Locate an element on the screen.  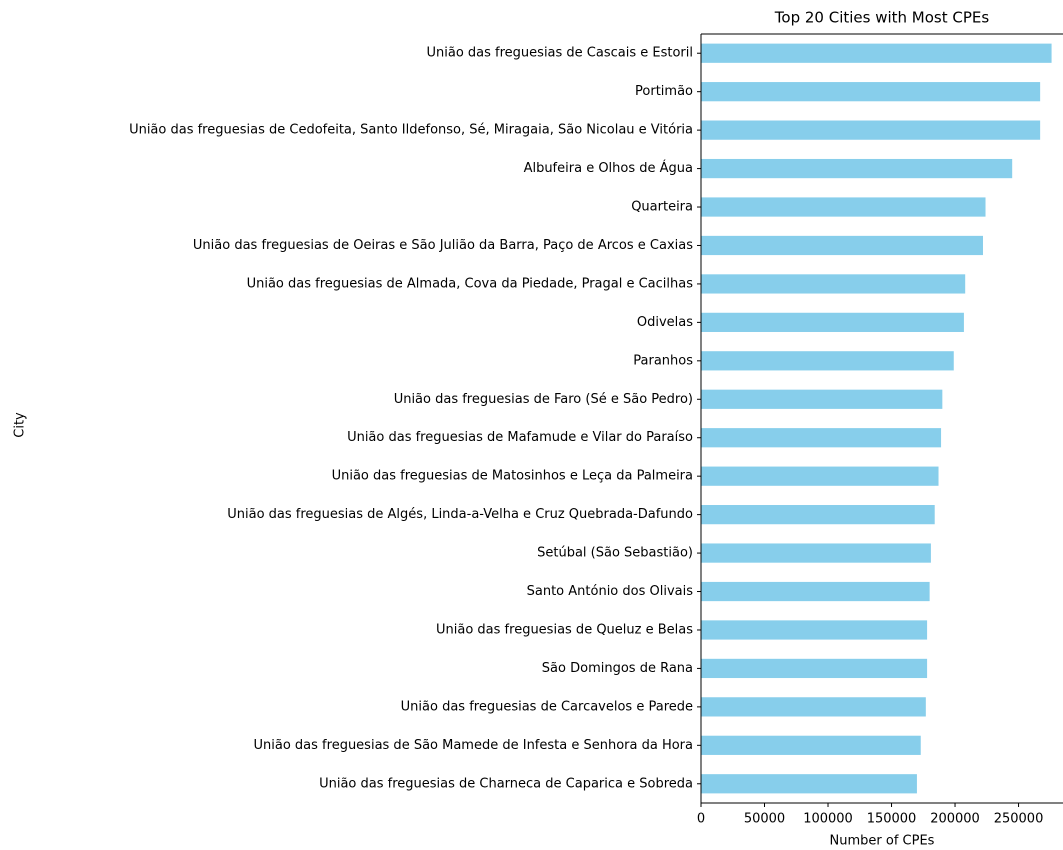
y-tick-label: União das freguesias de Queluz e Belas is located at coordinates (564, 629).